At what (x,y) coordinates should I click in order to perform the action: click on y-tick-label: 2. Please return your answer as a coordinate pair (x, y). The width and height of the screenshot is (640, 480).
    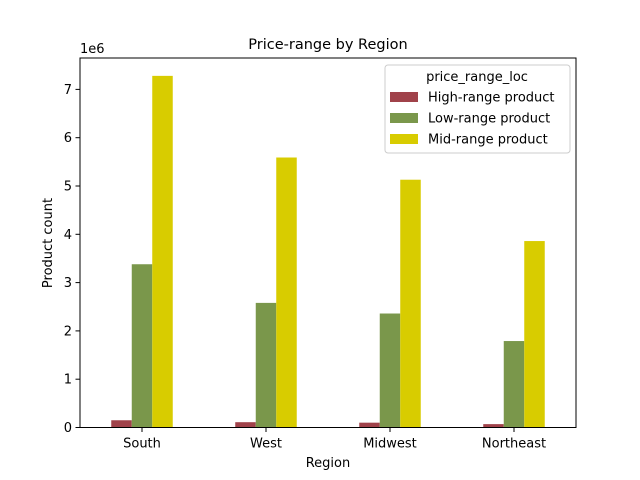
    Looking at the image, I should click on (68, 331).